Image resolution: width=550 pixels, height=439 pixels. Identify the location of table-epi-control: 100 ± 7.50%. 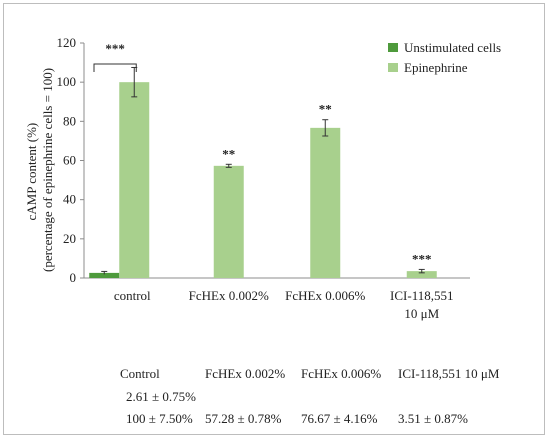
(159, 418).